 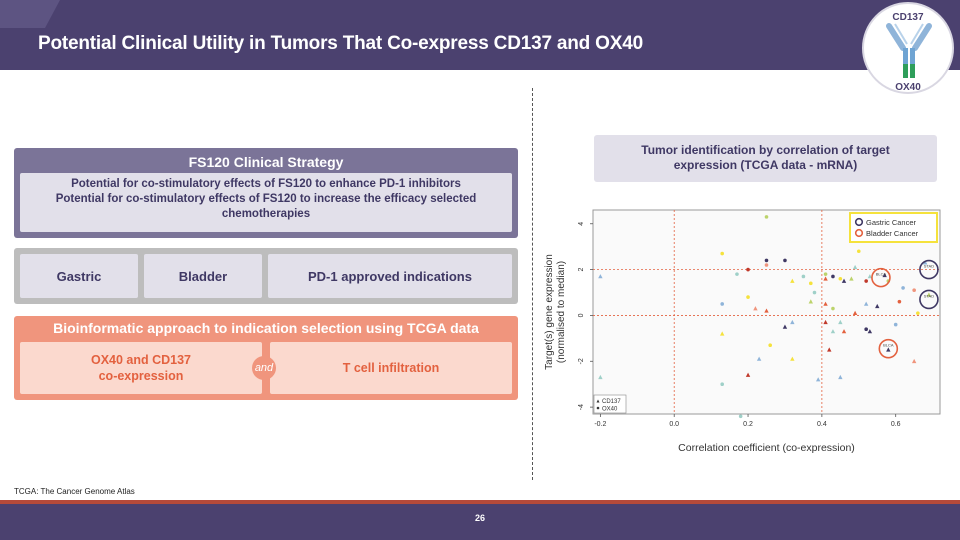 What do you see at coordinates (896, 424) in the screenshot?
I see `x-tick-label: 0.6` at bounding box center [896, 424].